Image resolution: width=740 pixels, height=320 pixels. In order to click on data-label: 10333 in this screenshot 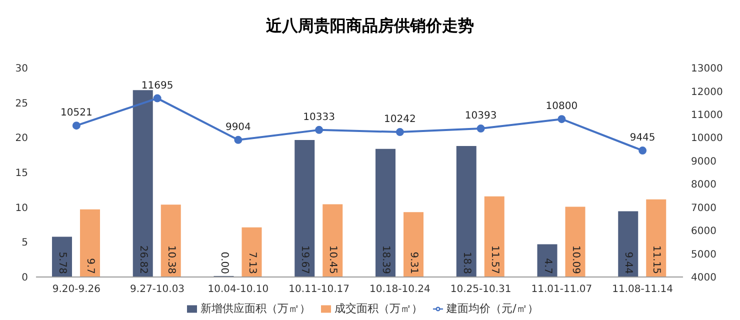, I will do `click(319, 117)`.